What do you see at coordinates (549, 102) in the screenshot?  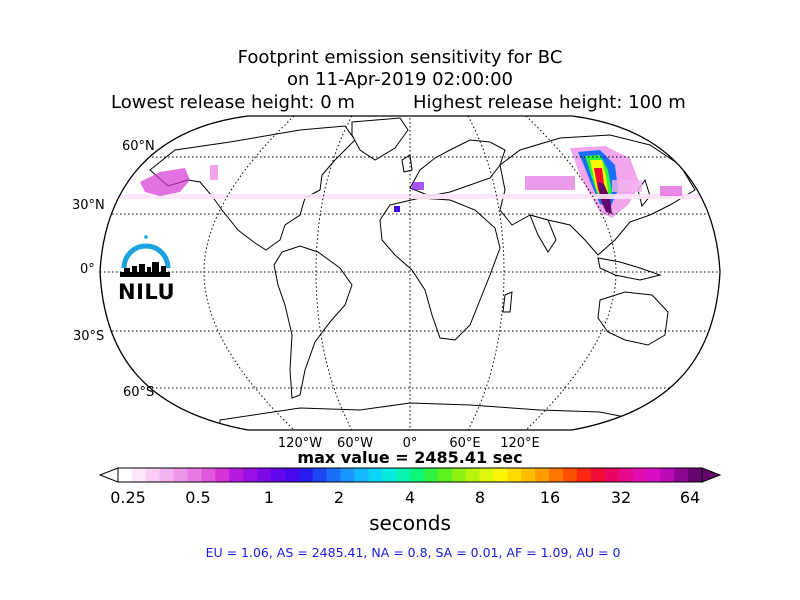 I see `highest-release-height: Highest release height: 100 m` at bounding box center [549, 102].